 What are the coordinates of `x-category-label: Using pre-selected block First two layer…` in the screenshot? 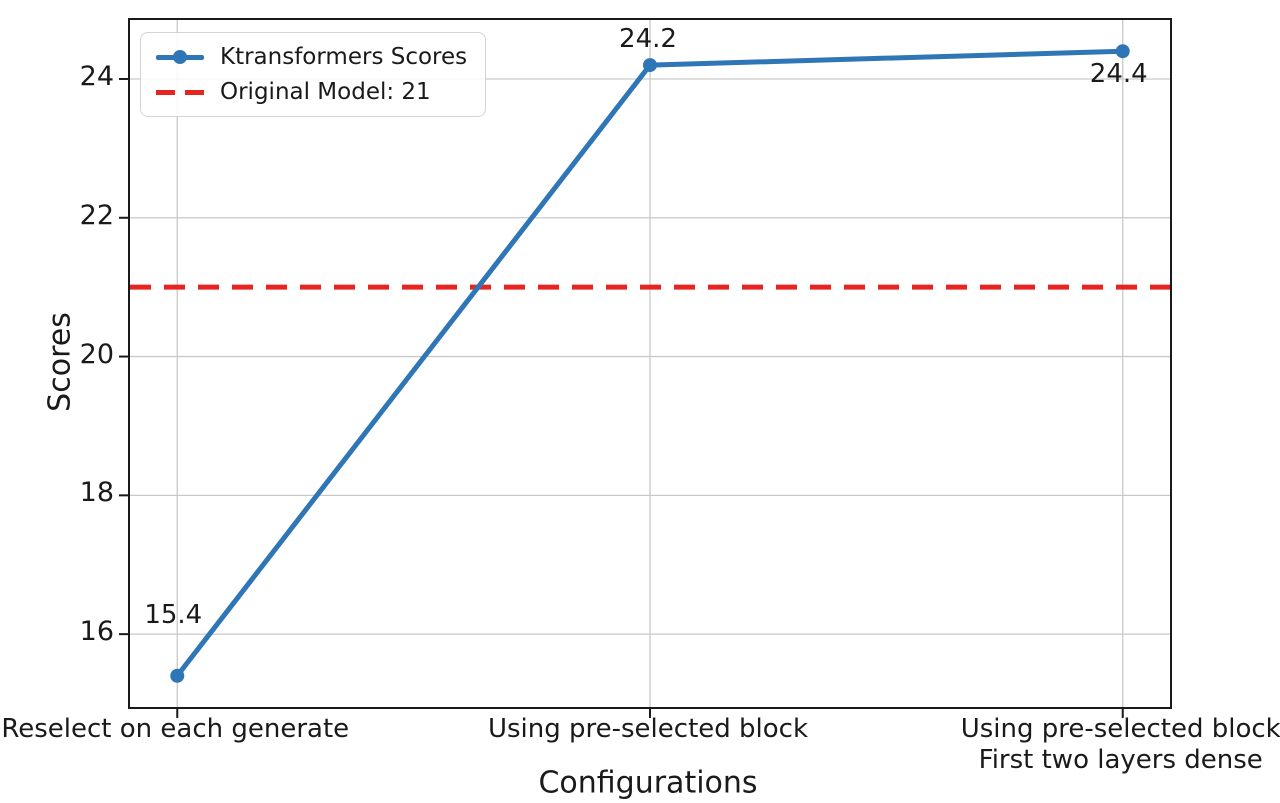 It's located at (1120, 744).